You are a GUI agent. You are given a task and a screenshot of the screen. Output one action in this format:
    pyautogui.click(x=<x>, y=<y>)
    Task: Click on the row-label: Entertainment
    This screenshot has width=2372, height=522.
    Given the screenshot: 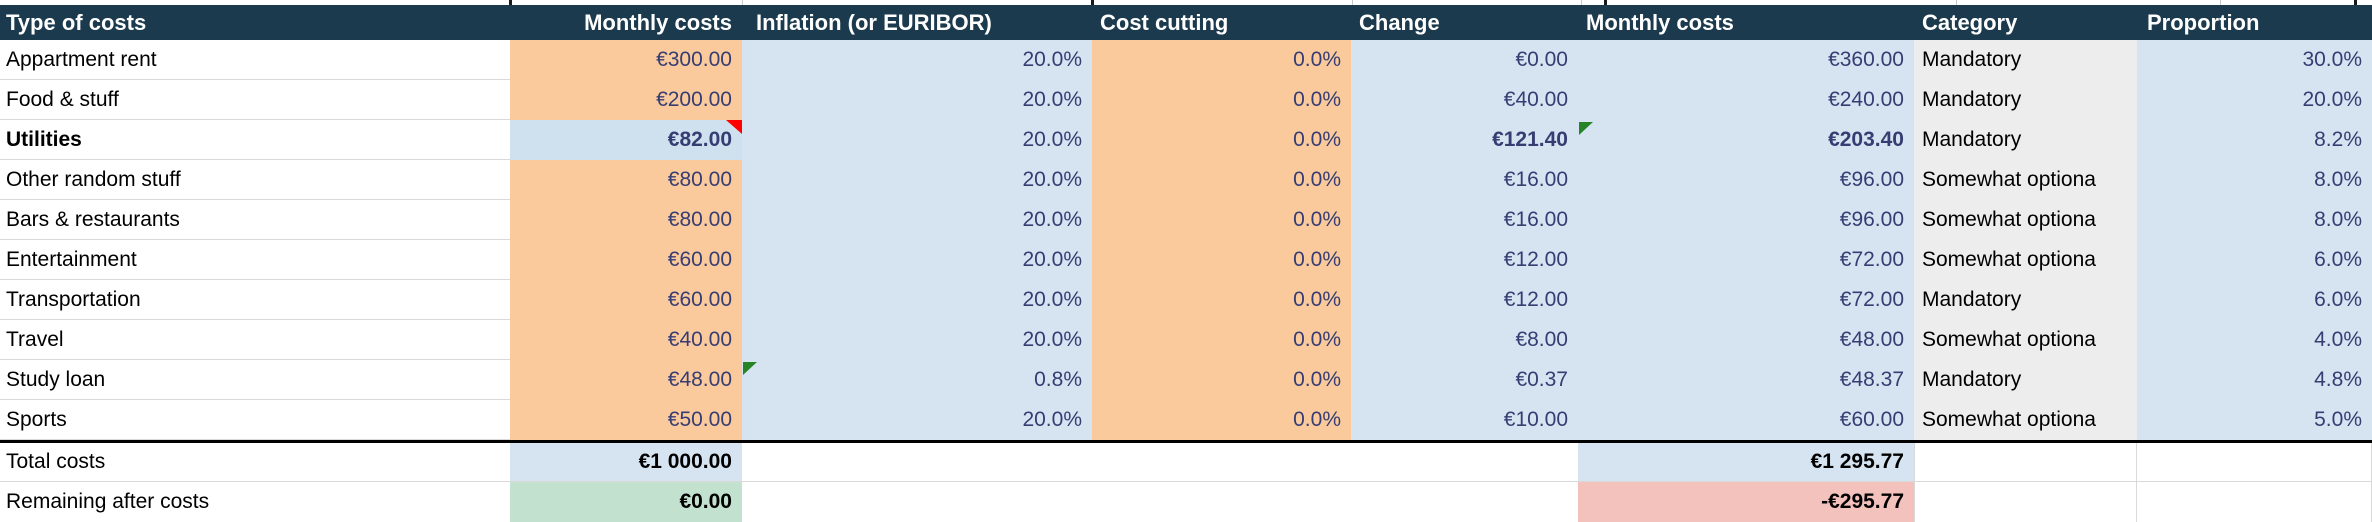 What is the action you would take?
    pyautogui.click(x=255, y=260)
    